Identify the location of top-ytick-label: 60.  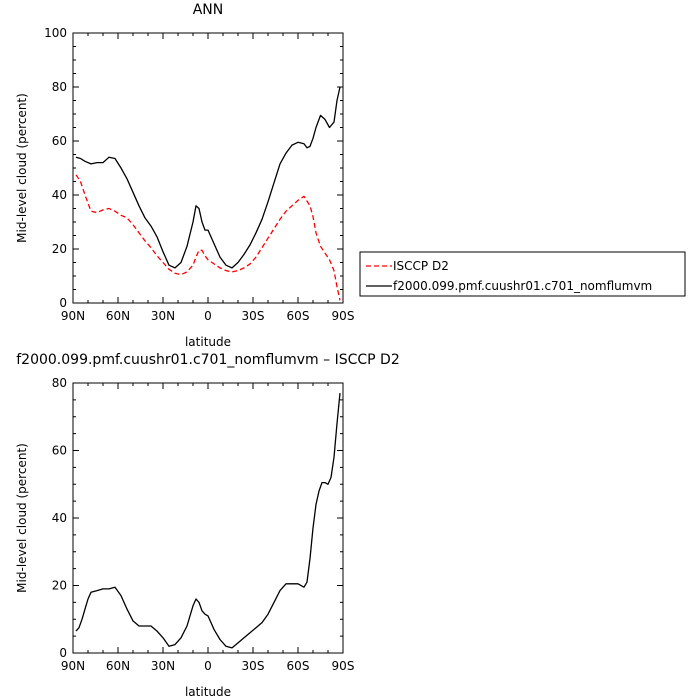
(59, 141).